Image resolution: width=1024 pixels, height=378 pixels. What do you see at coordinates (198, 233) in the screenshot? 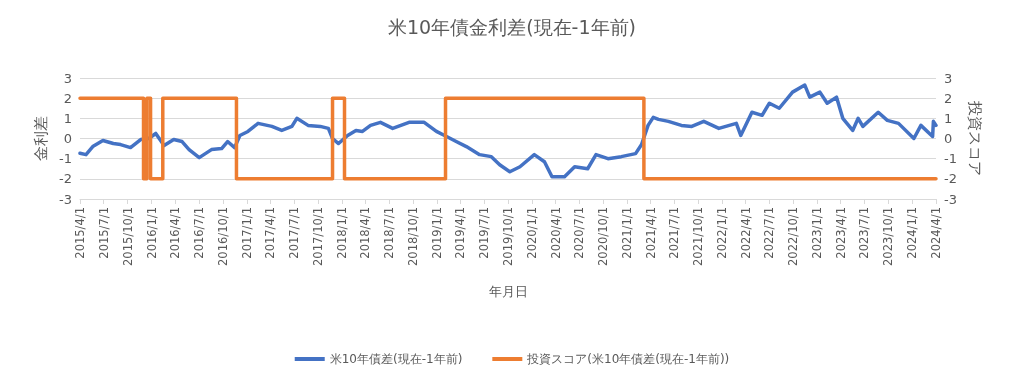
I see `x-tick-label: 2016/7/1` at bounding box center [198, 233].